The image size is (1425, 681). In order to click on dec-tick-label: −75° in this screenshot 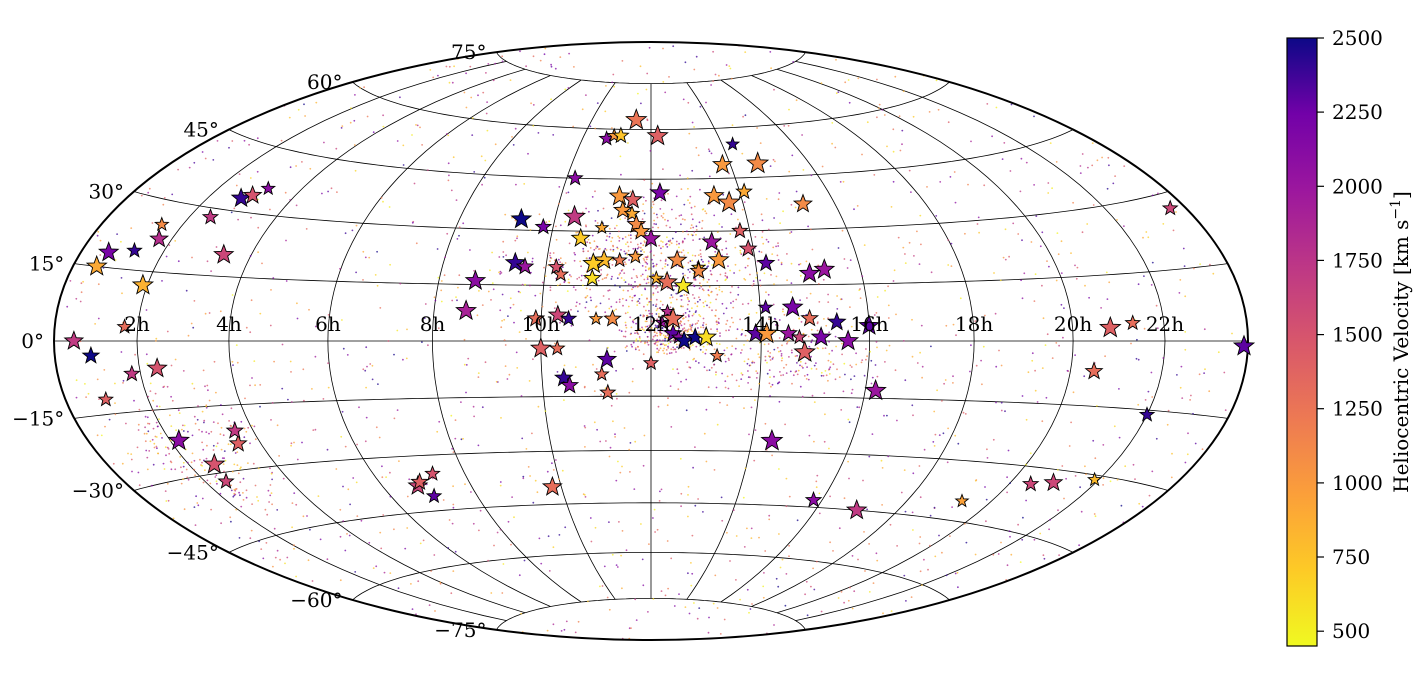, I will do `click(460, 630)`.